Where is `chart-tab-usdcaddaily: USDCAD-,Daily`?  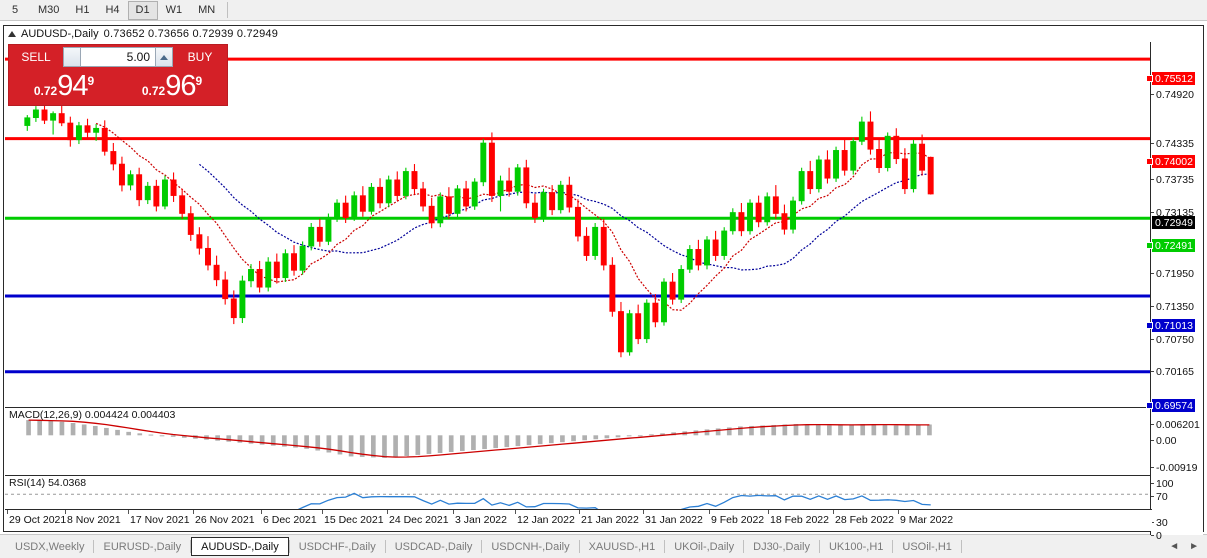 chart-tab-usdcaddaily: USDCAD-,Daily is located at coordinates (433, 546).